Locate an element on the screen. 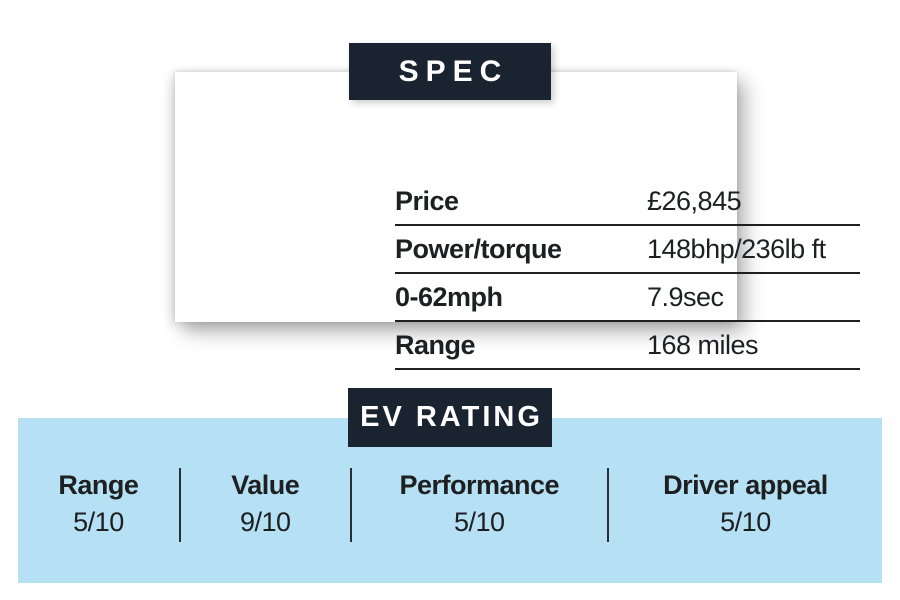 The width and height of the screenshot is (900, 600). rating-label: Range is located at coordinates (98, 485).